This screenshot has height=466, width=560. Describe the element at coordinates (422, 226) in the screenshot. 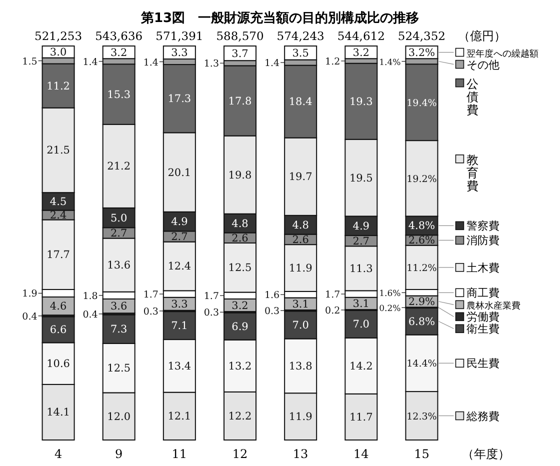

I see `data-label: 4.8%` at that location.